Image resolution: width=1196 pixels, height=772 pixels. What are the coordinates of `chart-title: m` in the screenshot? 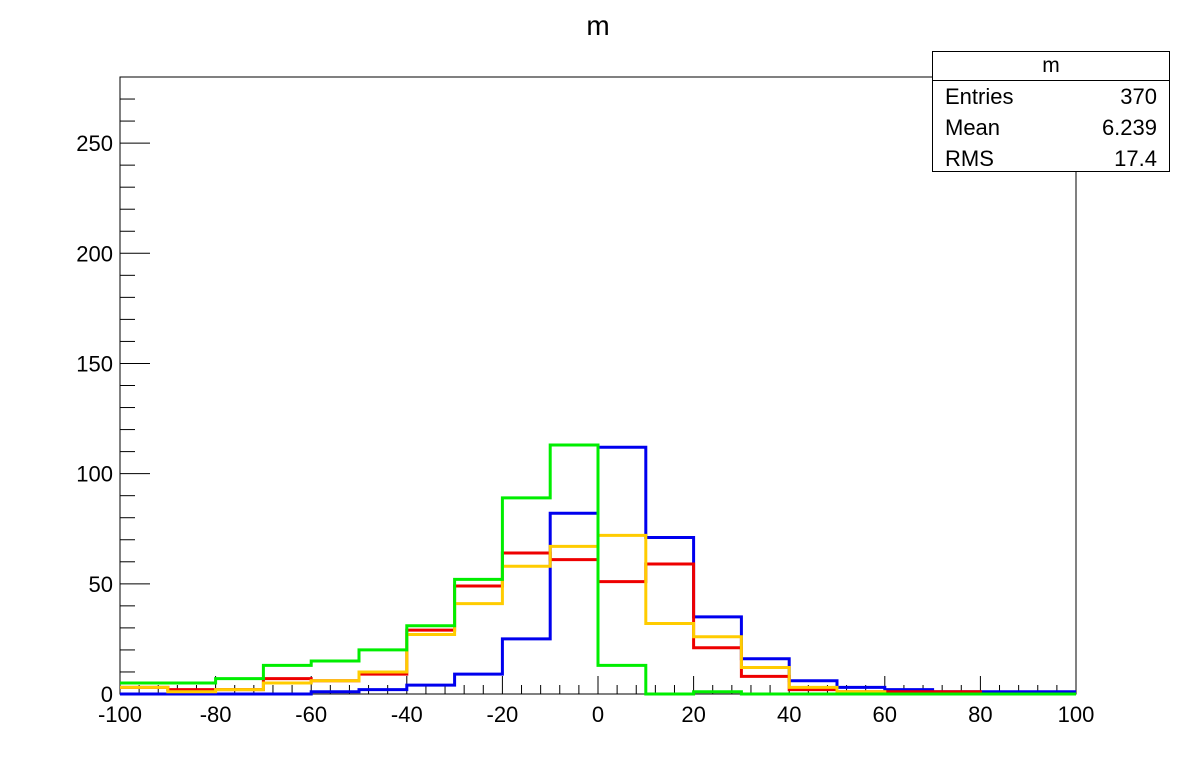 It's located at (597, 25).